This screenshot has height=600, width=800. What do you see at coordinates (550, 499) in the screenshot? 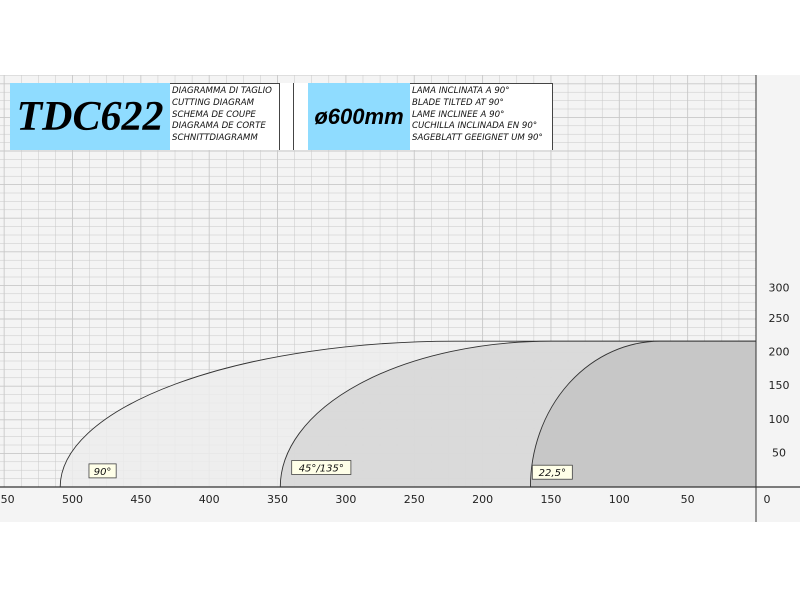
I see `x-tick-label: 150` at bounding box center [550, 499].